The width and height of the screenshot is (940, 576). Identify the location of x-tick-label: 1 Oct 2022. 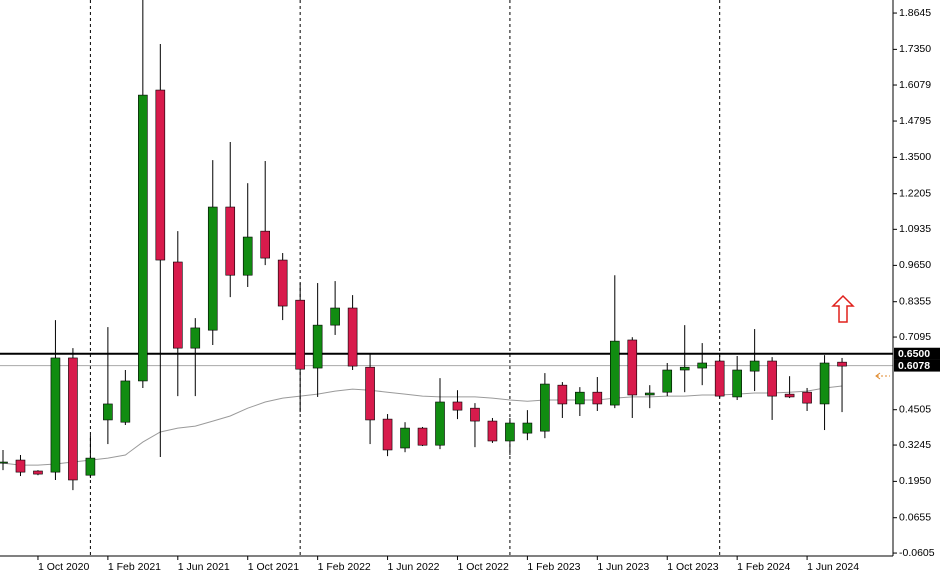
(483, 567).